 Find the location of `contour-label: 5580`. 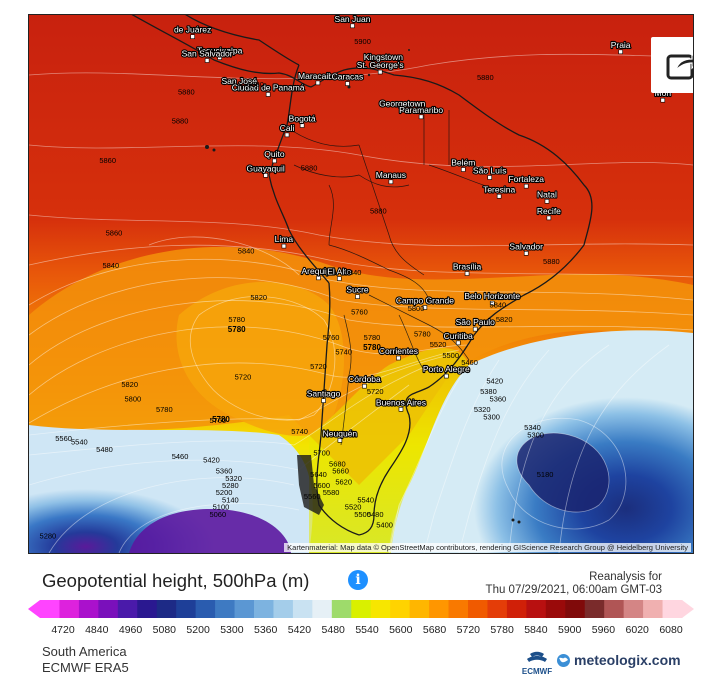

contour-label: 5580 is located at coordinates (331, 492).